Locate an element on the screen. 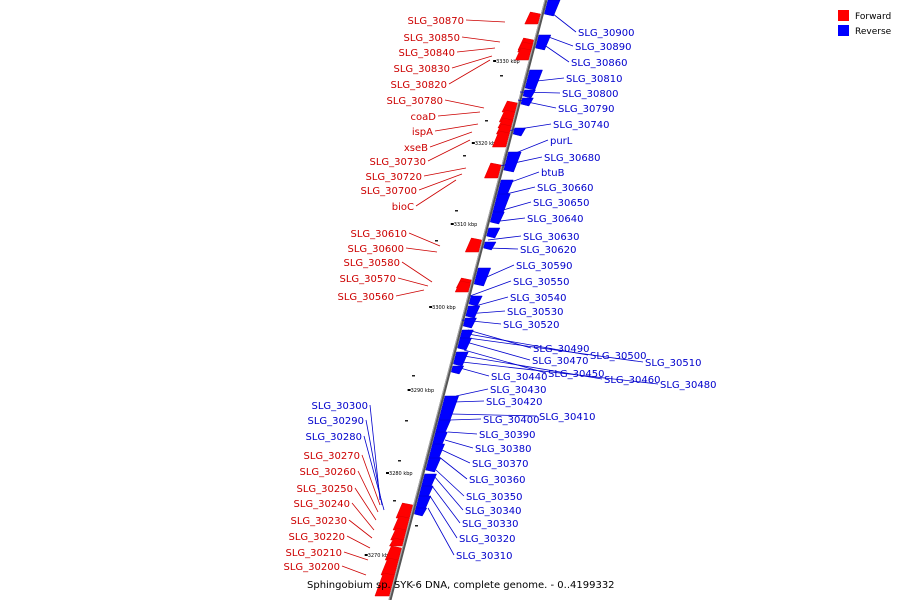 This screenshot has width=900, height=600. reverse-gene-label: SLG_30340 is located at coordinates (493, 511).